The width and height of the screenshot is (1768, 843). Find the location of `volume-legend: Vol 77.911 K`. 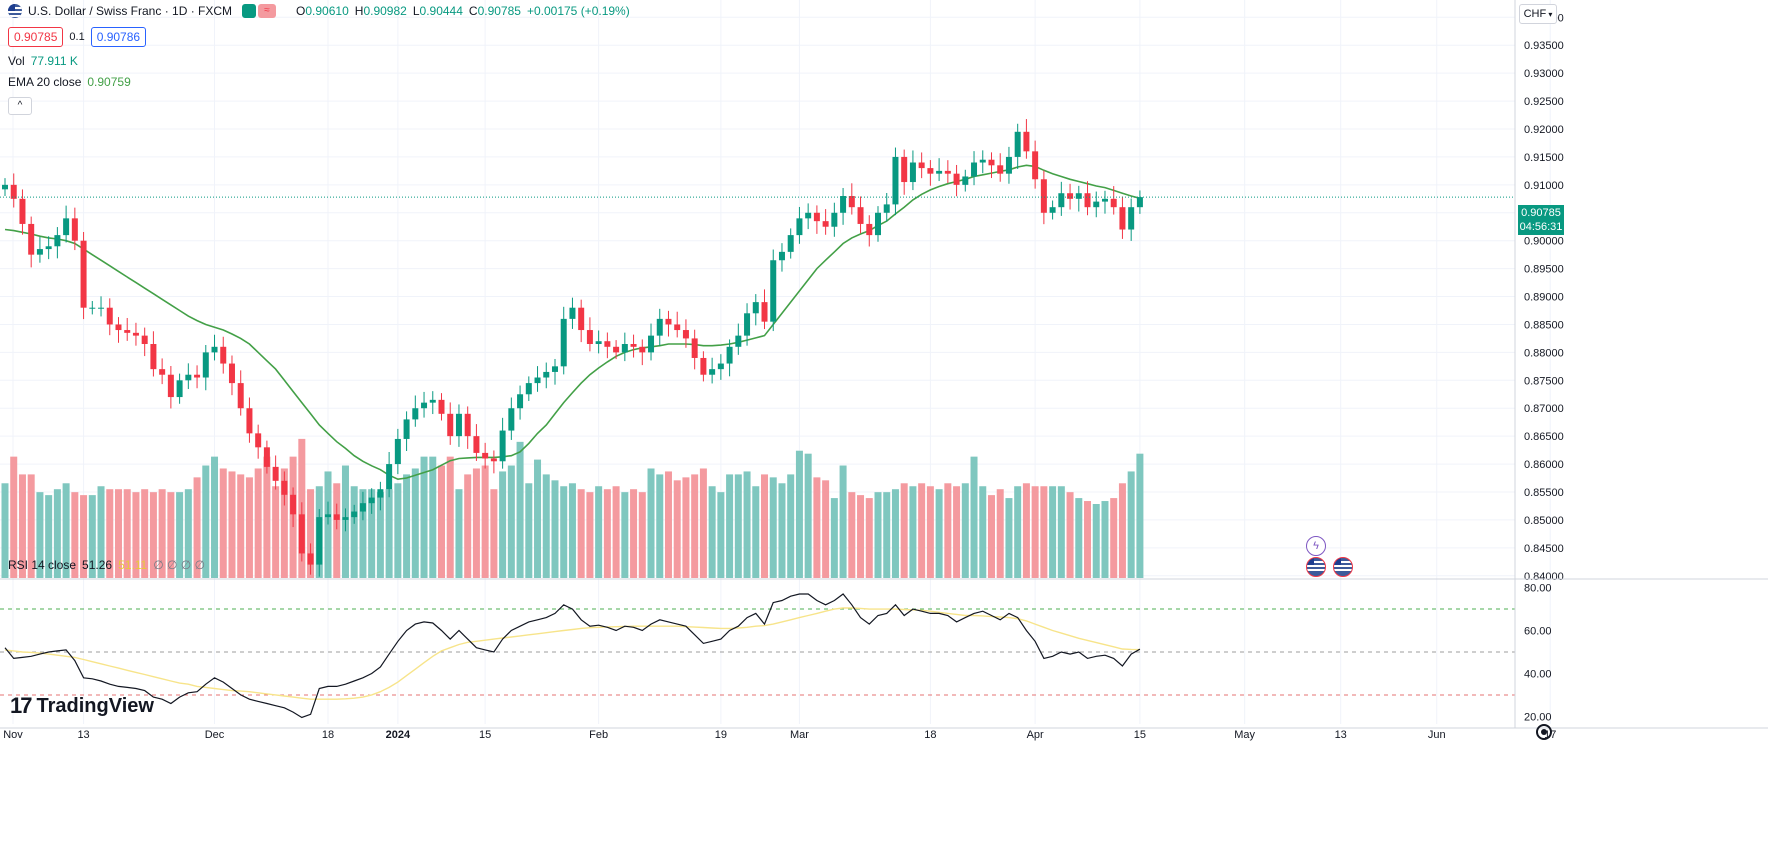

volume-legend: Vol 77.911 K is located at coordinates (43, 61).